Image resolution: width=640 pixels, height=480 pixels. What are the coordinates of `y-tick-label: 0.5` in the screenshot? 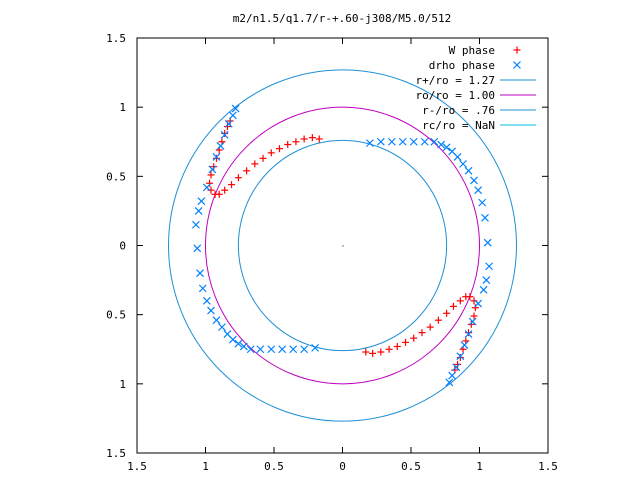 It's located at (116, 315).